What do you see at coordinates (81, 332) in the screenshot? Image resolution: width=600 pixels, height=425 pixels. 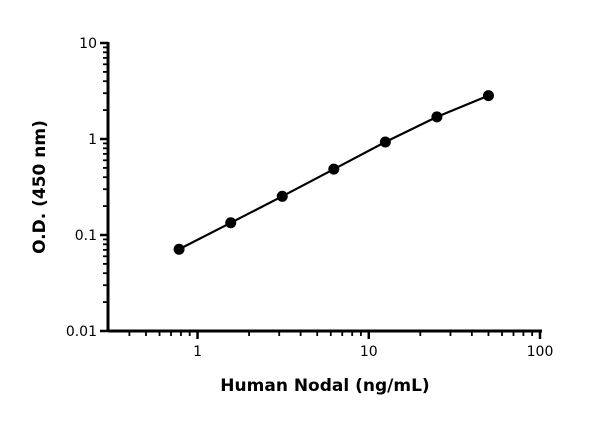 I see `y-tick-label: 0.01` at bounding box center [81, 332].